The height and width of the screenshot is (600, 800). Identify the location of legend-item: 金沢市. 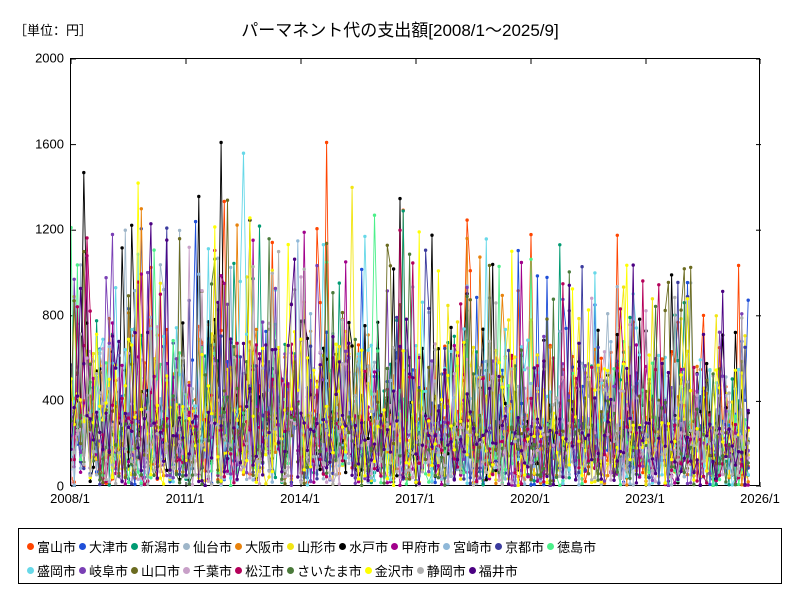
(389, 570).